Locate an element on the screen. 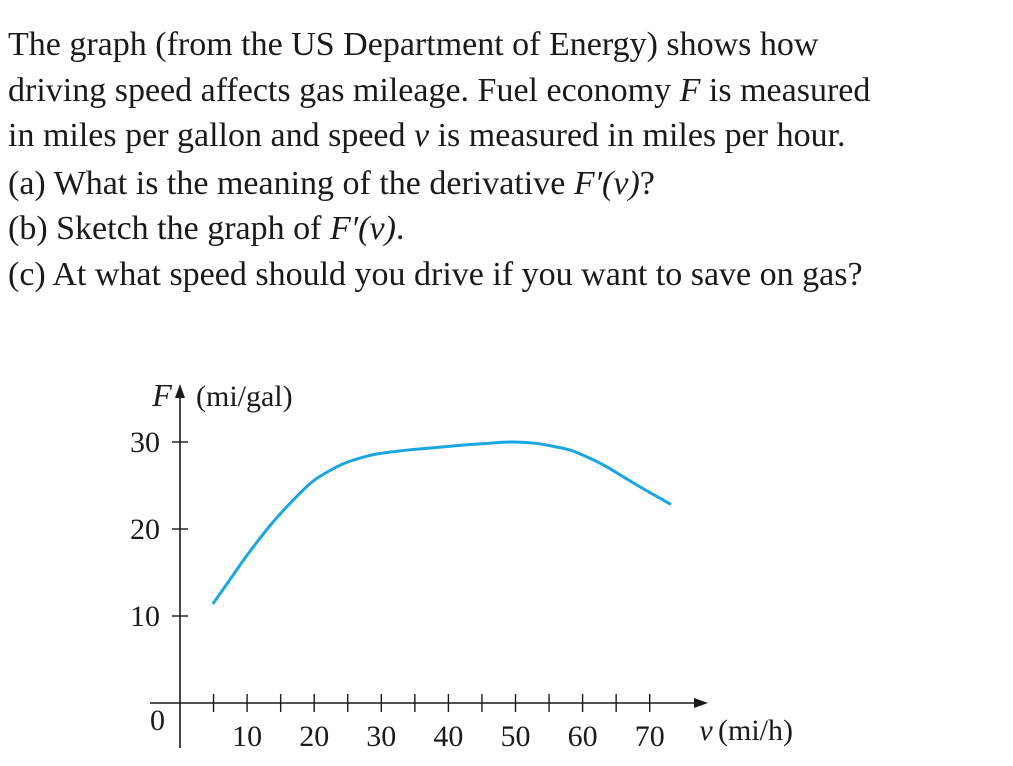  y-axis-arrowhead is located at coordinates (180, 391).